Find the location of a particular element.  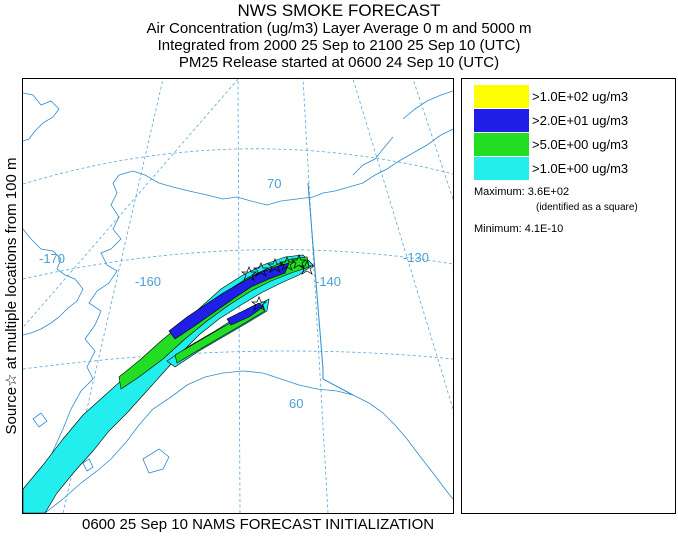

legend-label-4: >1.0E+00 ug/m3 is located at coordinates (580, 168).